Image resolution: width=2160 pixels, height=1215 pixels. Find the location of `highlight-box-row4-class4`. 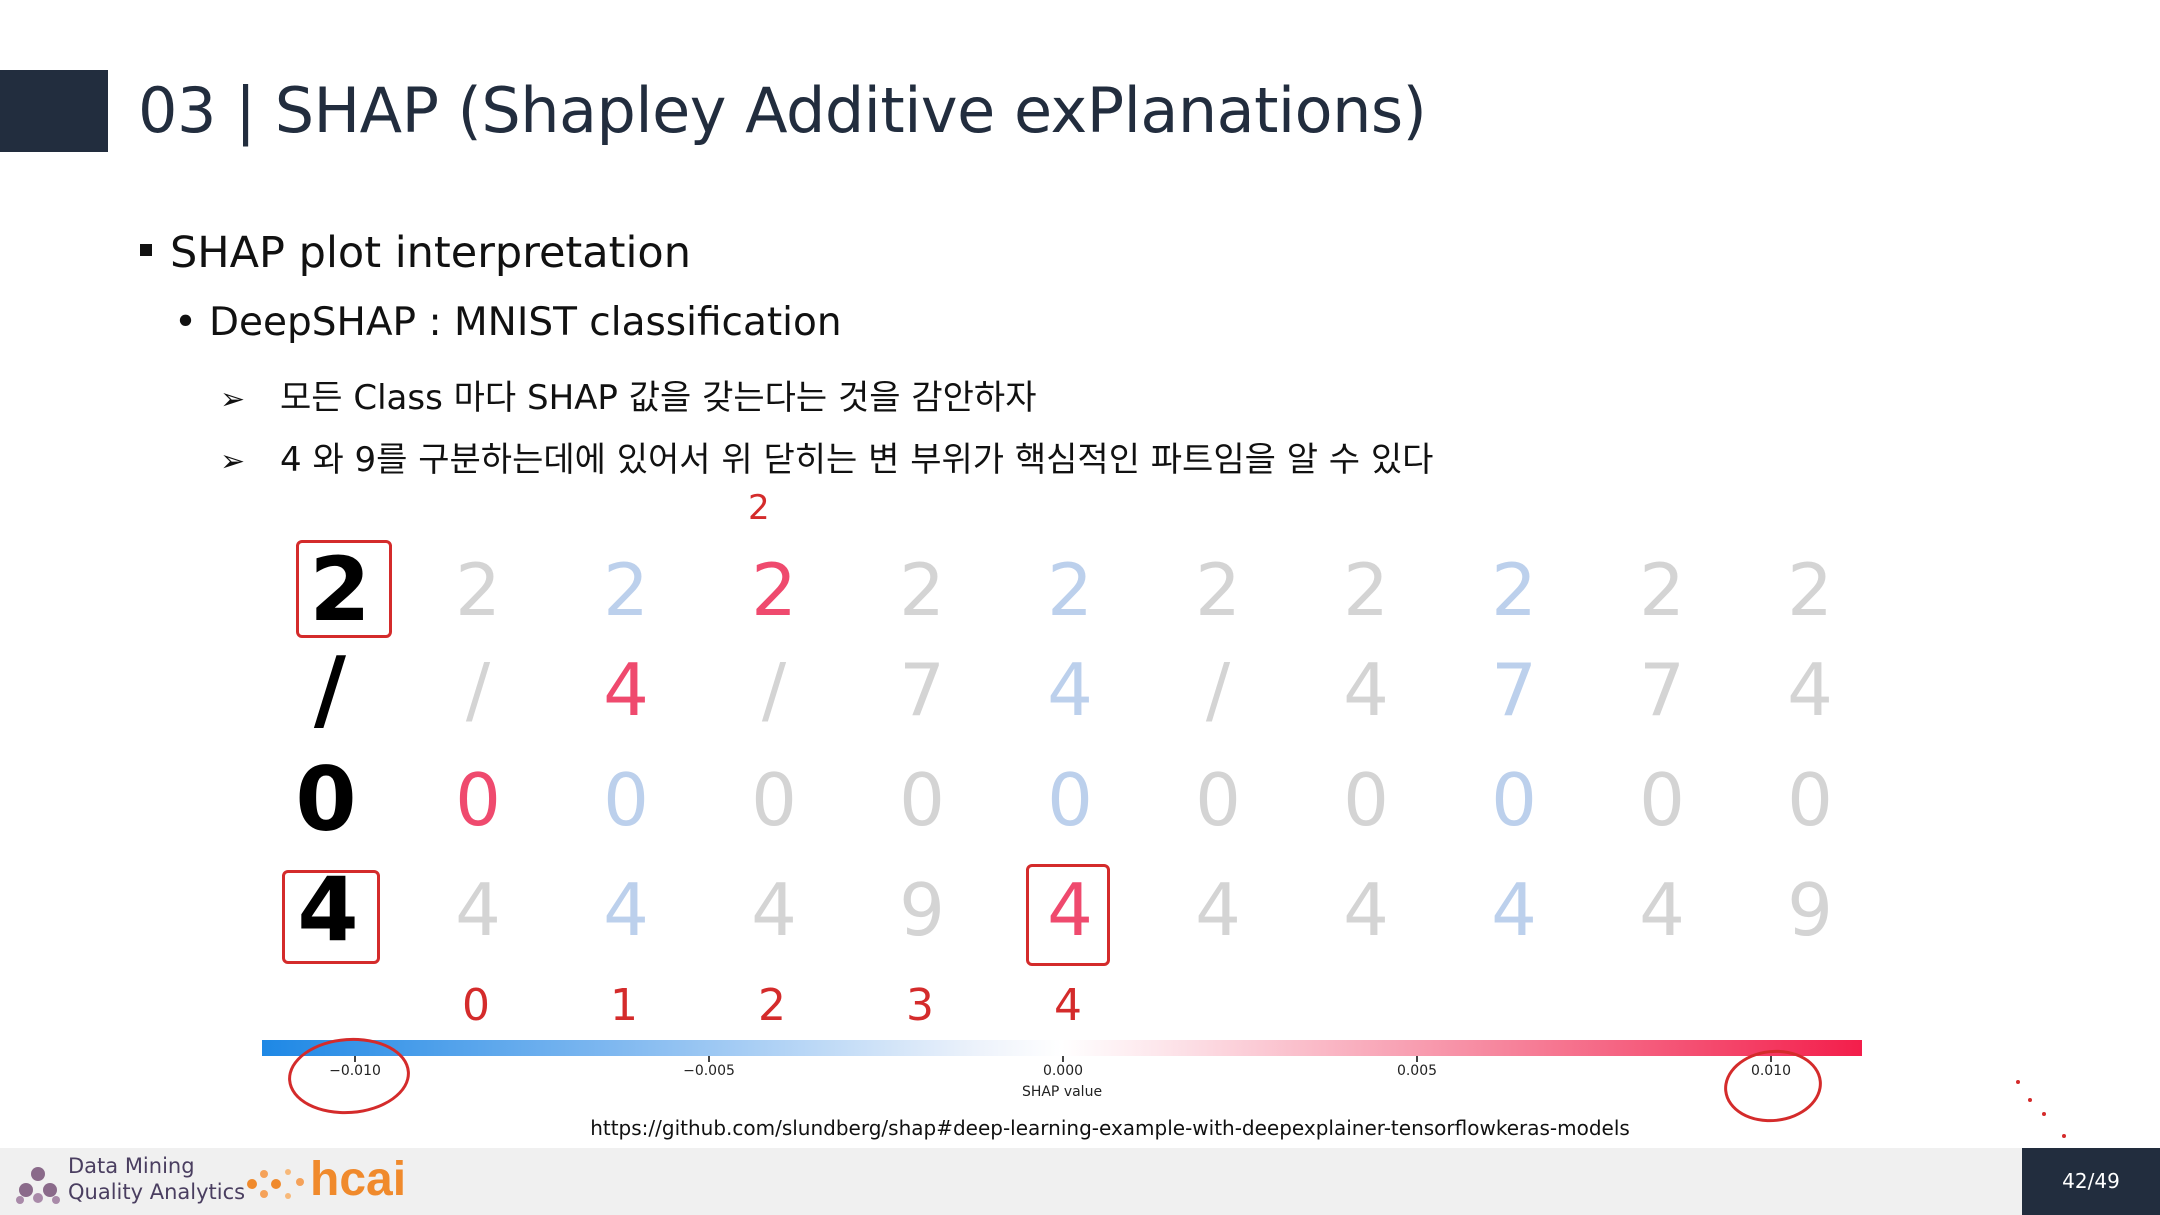

highlight-box-row4-class4 is located at coordinates (1068, 915).